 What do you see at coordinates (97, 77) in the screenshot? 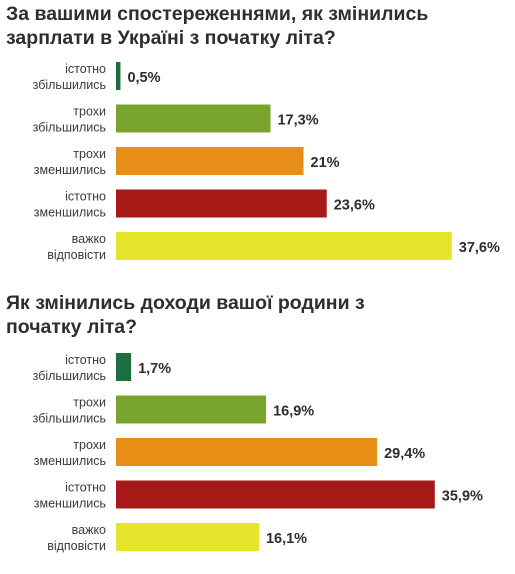
I see `bar-group-1: істотно збільшились 0,5%` at bounding box center [97, 77].